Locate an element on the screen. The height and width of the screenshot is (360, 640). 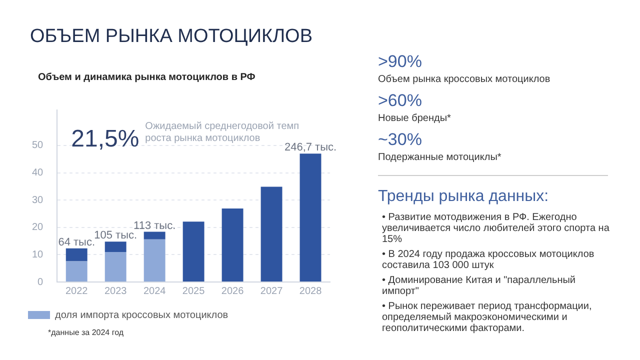
text: • В 2024 году продажа кроссовых мотоциклов составила 103 000 штук is located at coordinates (489, 260).